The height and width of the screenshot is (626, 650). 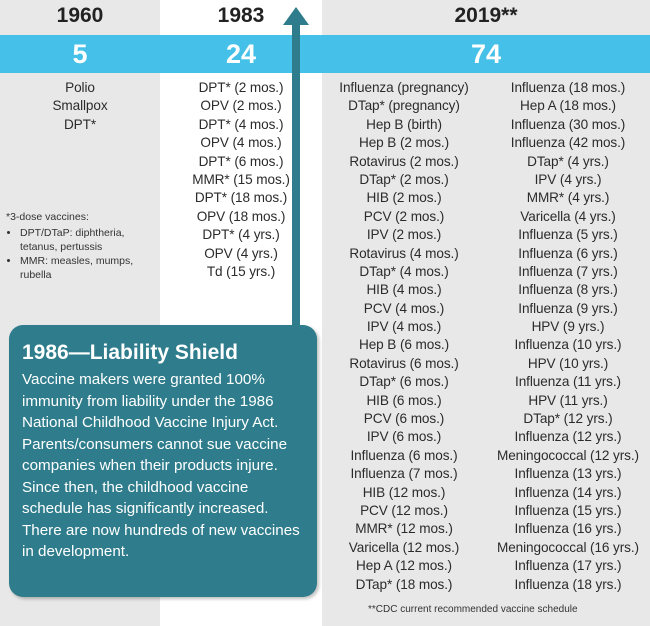 I want to click on vaccine-1960-item: Smallpox, so click(x=80, y=106).